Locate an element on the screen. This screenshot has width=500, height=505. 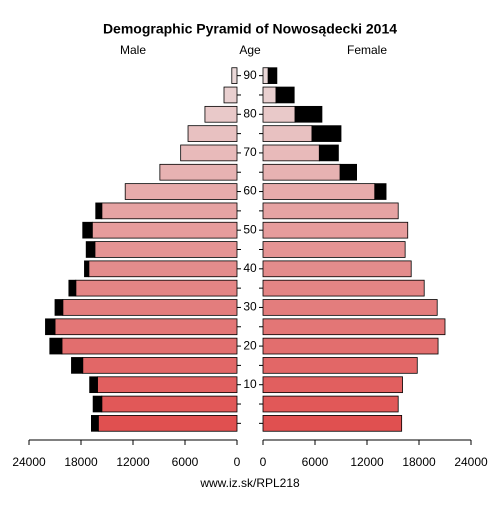
legend-male: Male is located at coordinates (133, 50).